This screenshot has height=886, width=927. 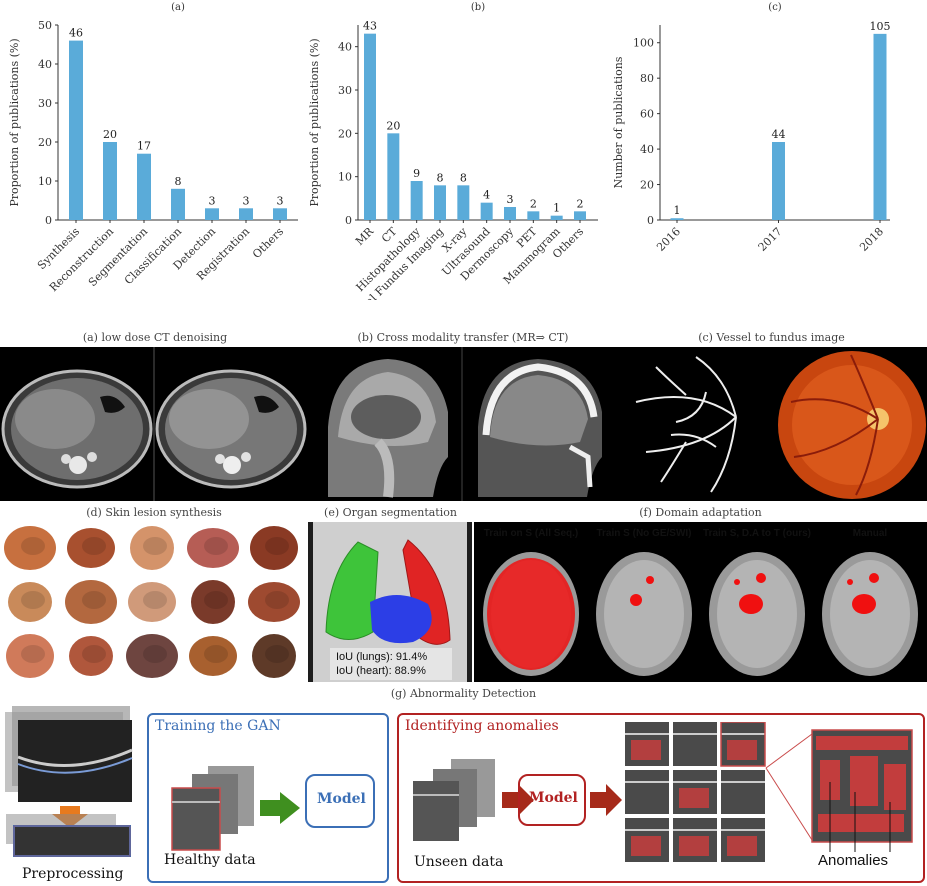 I want to click on bar-value-label: 20, so click(x=110, y=134).